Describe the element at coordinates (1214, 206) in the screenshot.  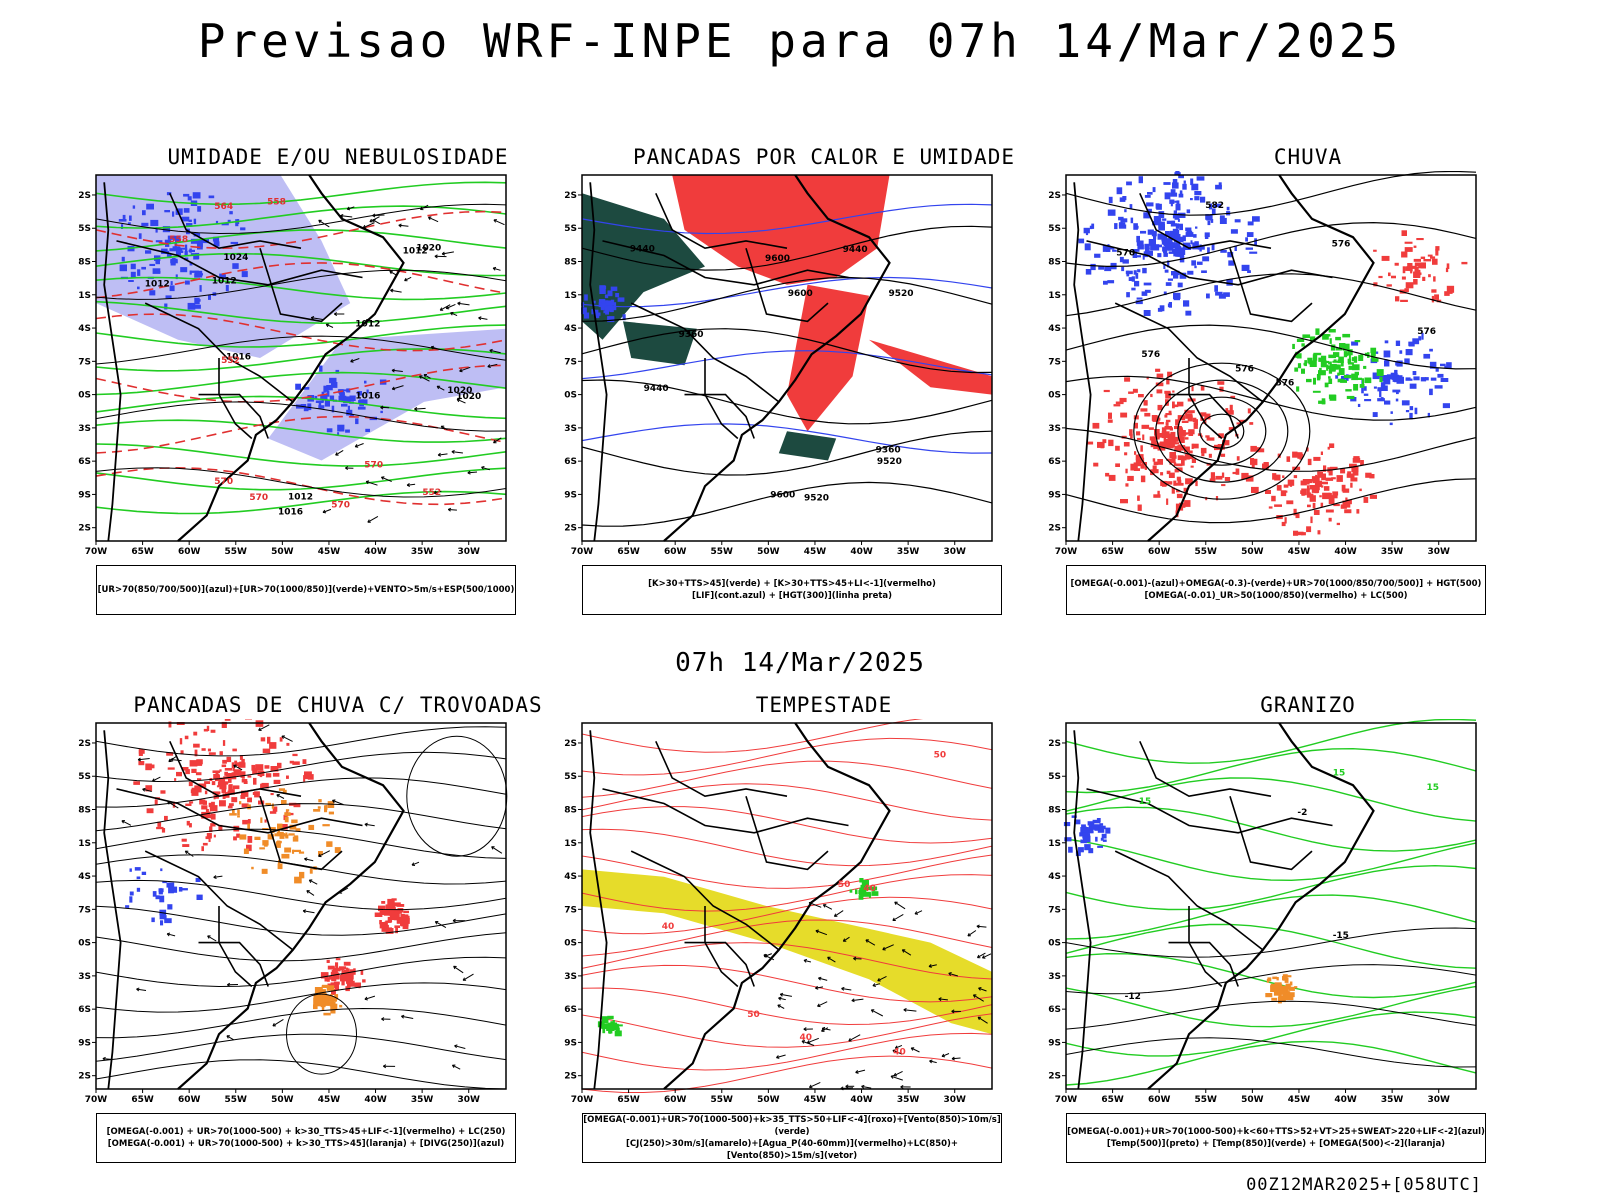
I see `contour-label: 582` at that location.